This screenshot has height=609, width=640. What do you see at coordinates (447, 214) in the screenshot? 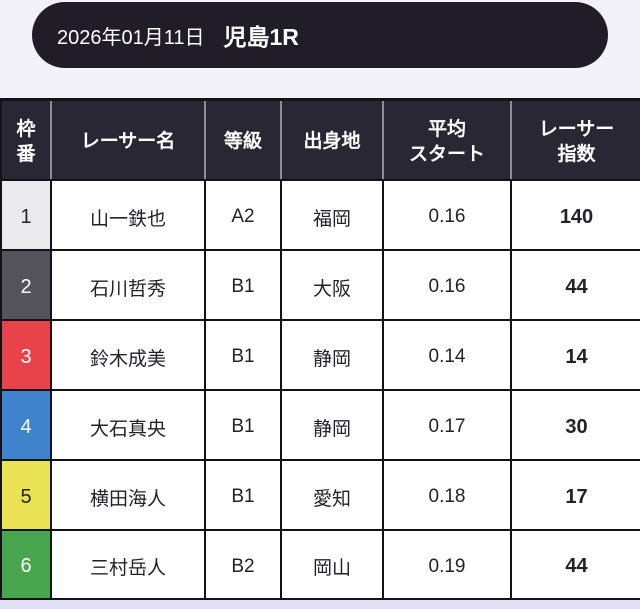
I see `racer-avg-start-1: 0.16` at bounding box center [447, 214].